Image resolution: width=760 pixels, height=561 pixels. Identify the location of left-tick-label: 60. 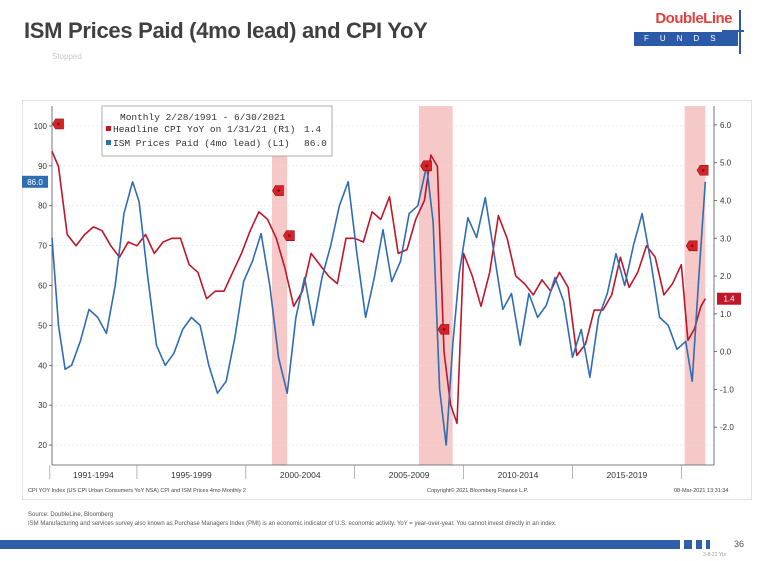
(42, 286).